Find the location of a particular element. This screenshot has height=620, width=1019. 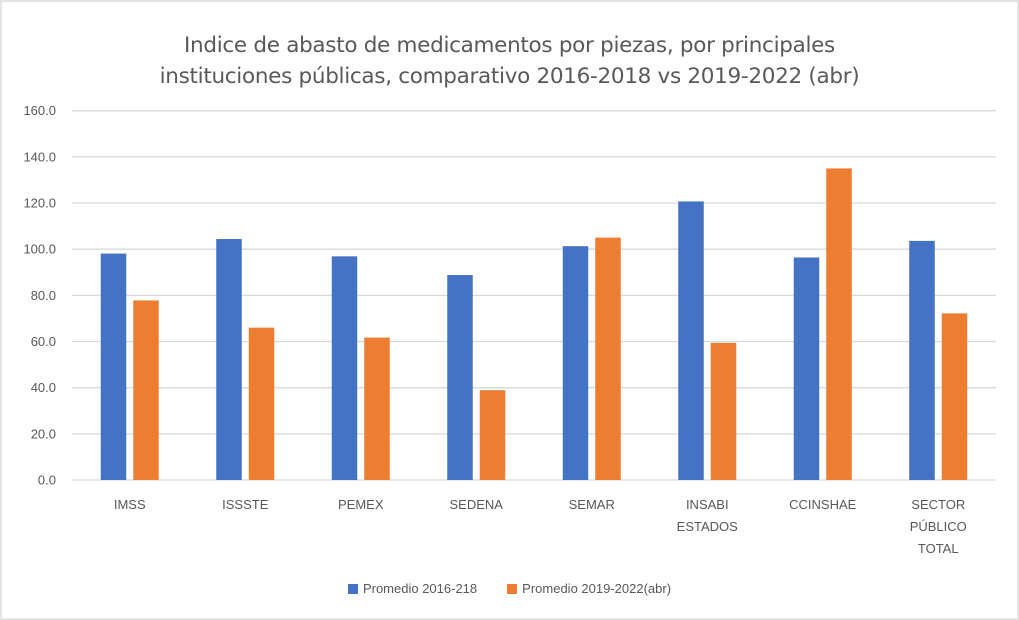

y-tick-label: 140.0 is located at coordinates (39, 156).